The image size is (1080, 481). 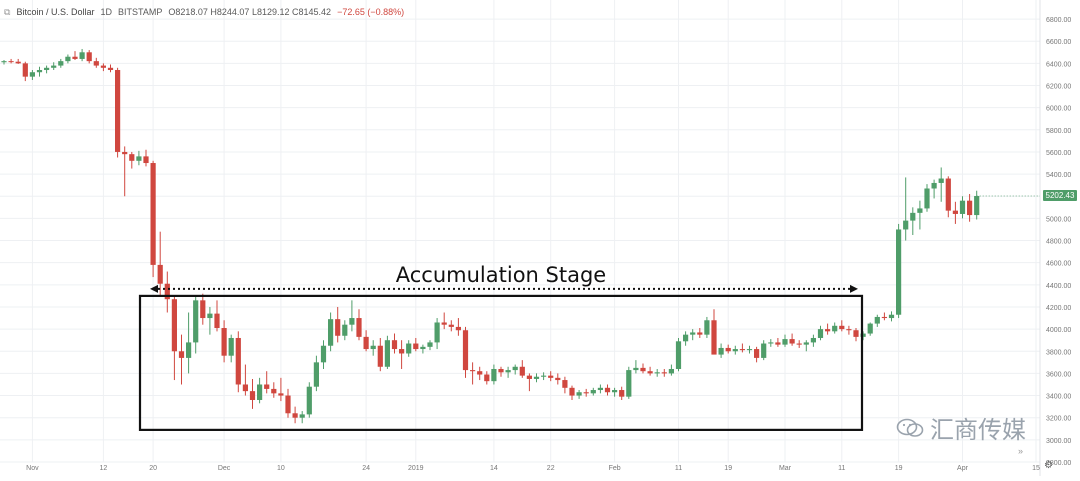 I want to click on y-tick-label: 2800.00, so click(x=1058, y=463).